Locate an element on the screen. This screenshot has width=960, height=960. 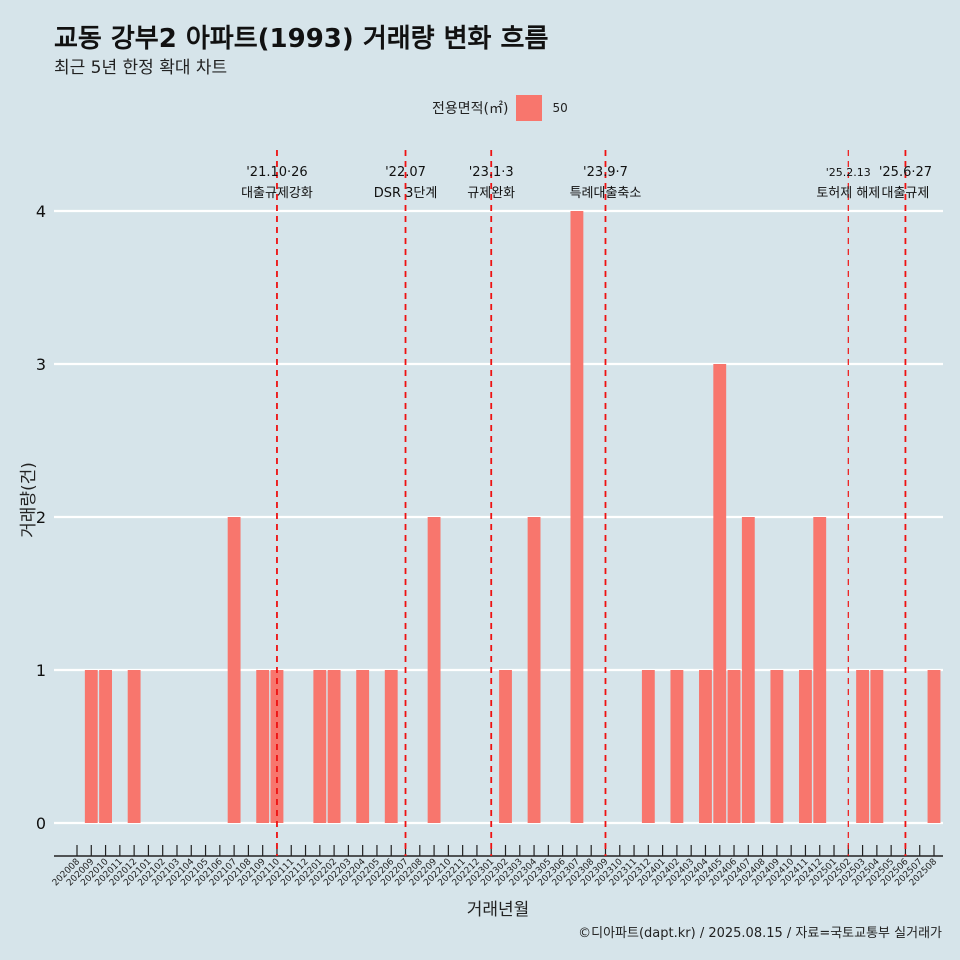
legend-swatch is located at coordinates (529, 108).